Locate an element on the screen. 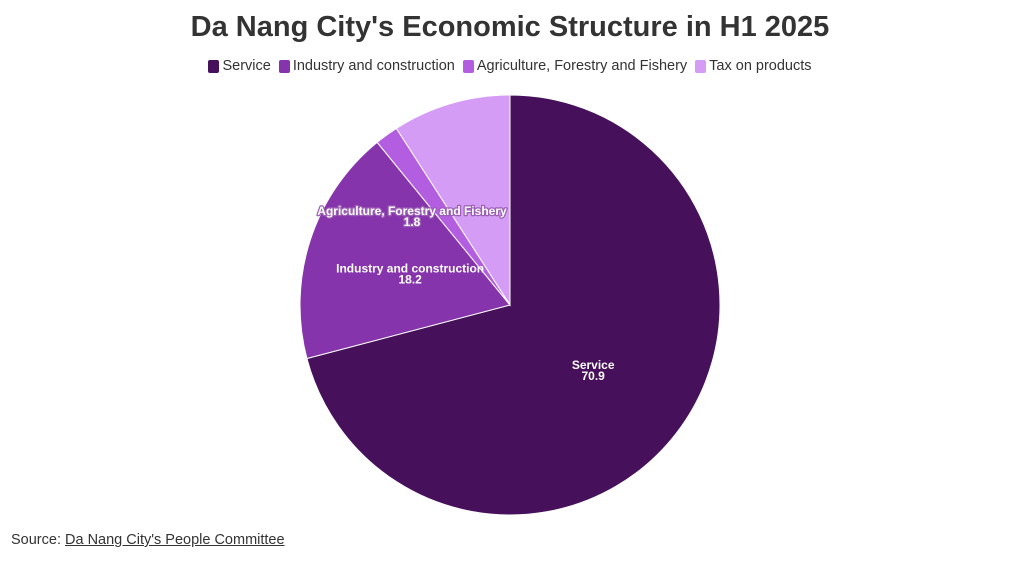  data-value-service: 70.9 is located at coordinates (593, 376).